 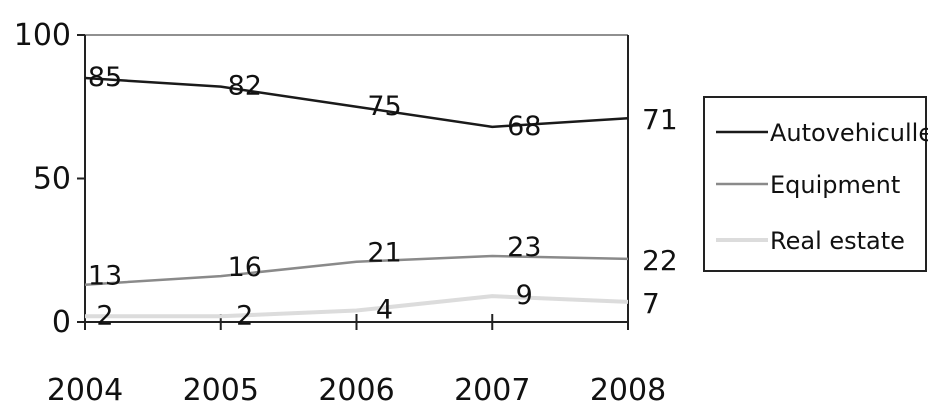 What do you see at coordinates (61, 322) in the screenshot?
I see `y-tick-label: 0` at bounding box center [61, 322].